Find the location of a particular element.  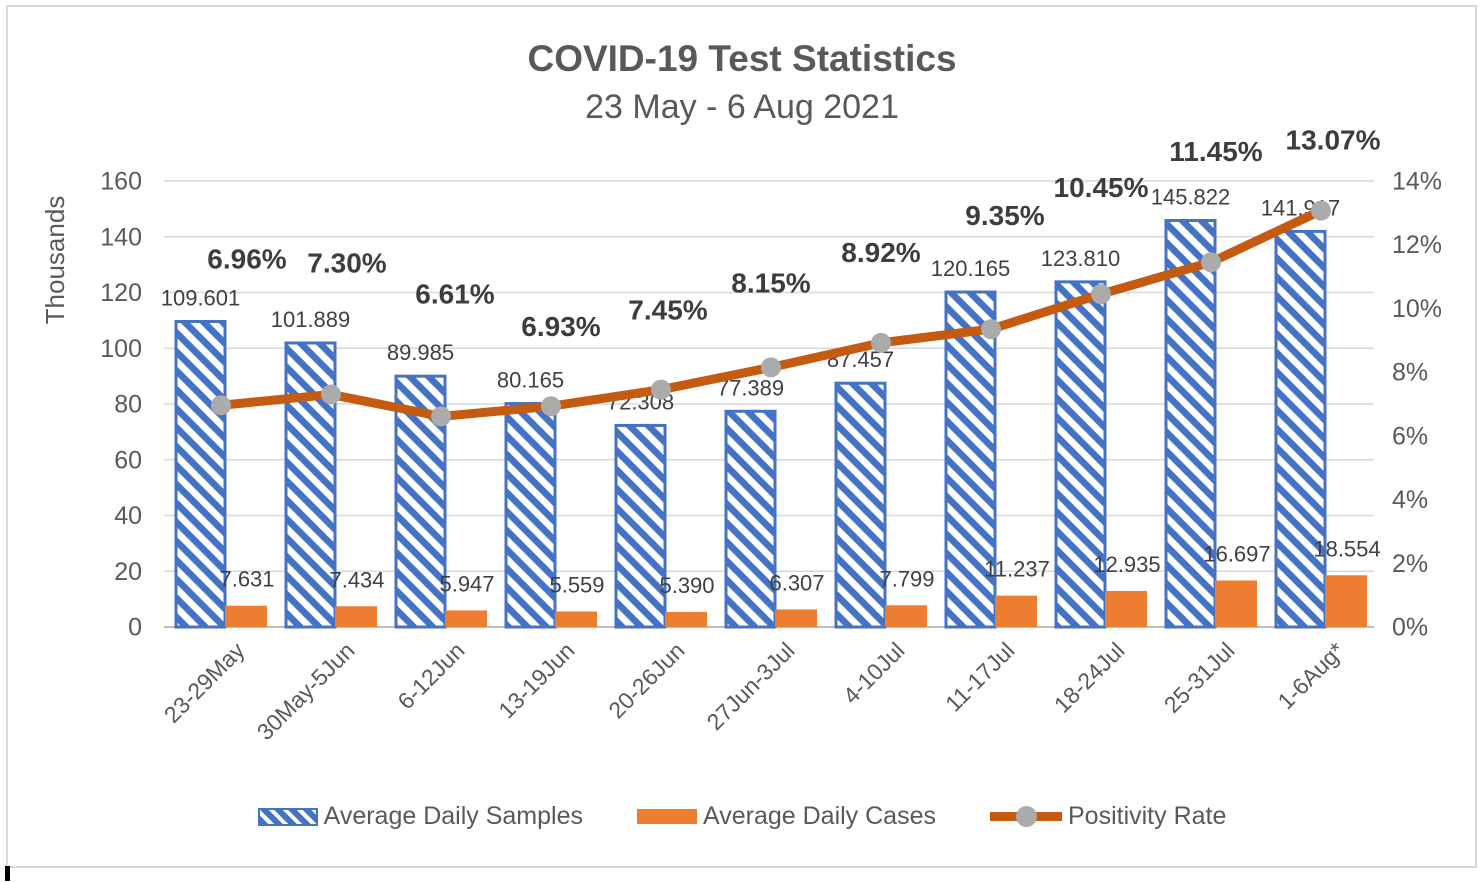

left-axis-tick: 40 is located at coordinates (128, 516).